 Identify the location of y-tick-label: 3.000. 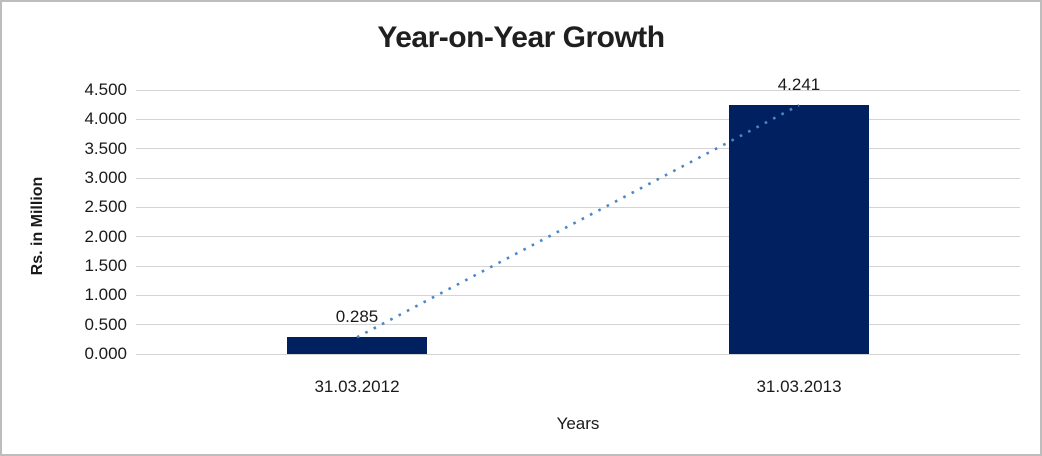
(105, 177).